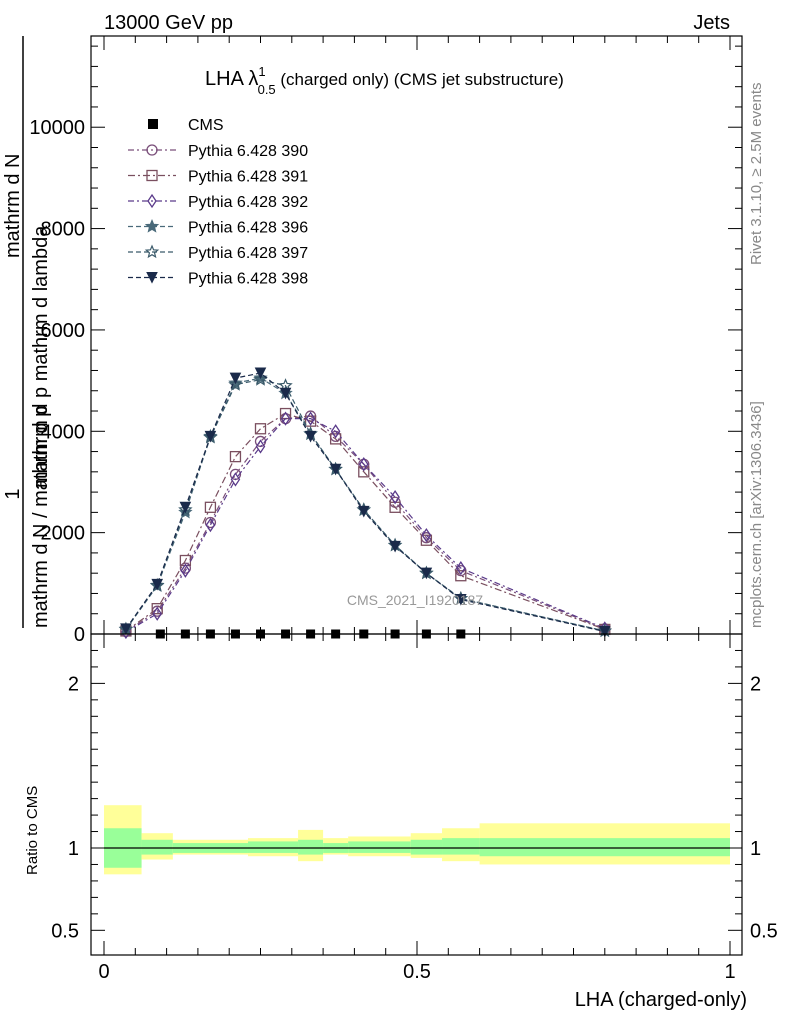 Image resolution: width=786 pixels, height=1024 pixels. Describe the element at coordinates (57, 128) in the screenshot. I see `y-tick-label: 10000` at that location.